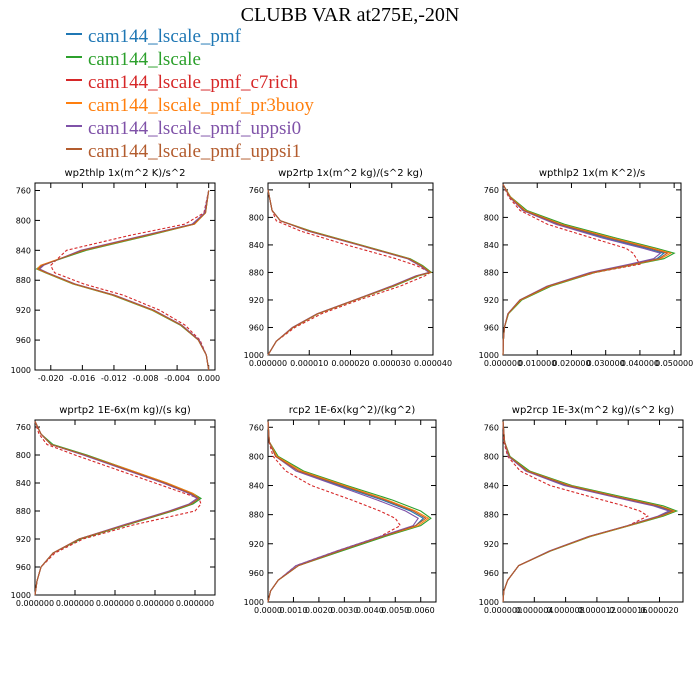 Image resolution: width=700 pixels, height=700 pixels. I want to click on legend-label: cam144_lscale_pmf_c7rich, so click(193, 82).